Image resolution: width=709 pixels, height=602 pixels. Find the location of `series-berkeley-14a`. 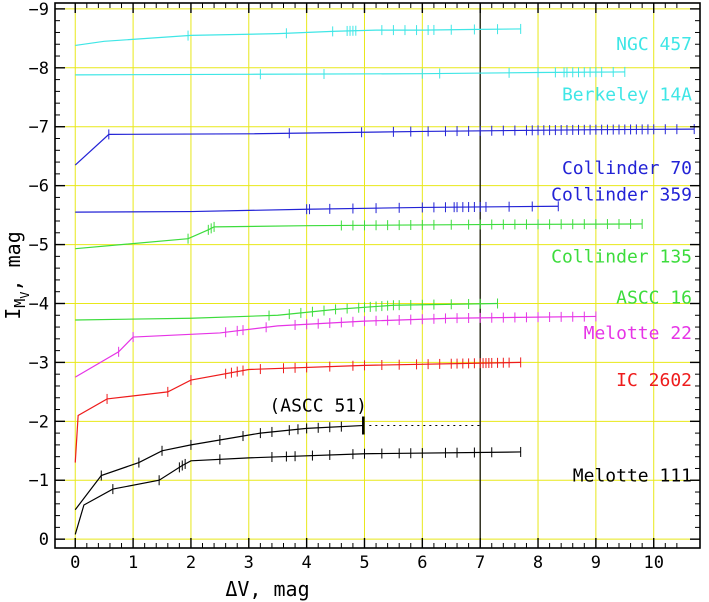

series-berkeley-14a is located at coordinates (350, 73).